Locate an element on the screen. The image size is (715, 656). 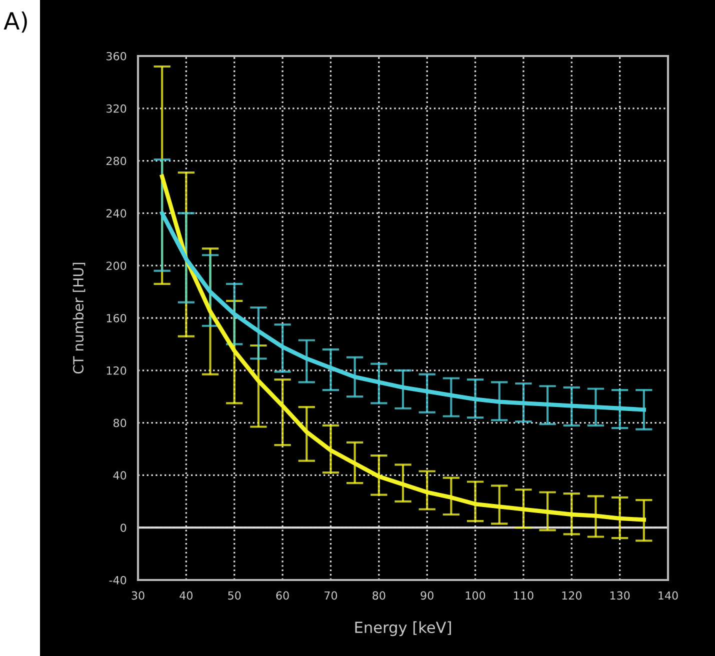
x-tick-label: 100 is located at coordinates (476, 595).